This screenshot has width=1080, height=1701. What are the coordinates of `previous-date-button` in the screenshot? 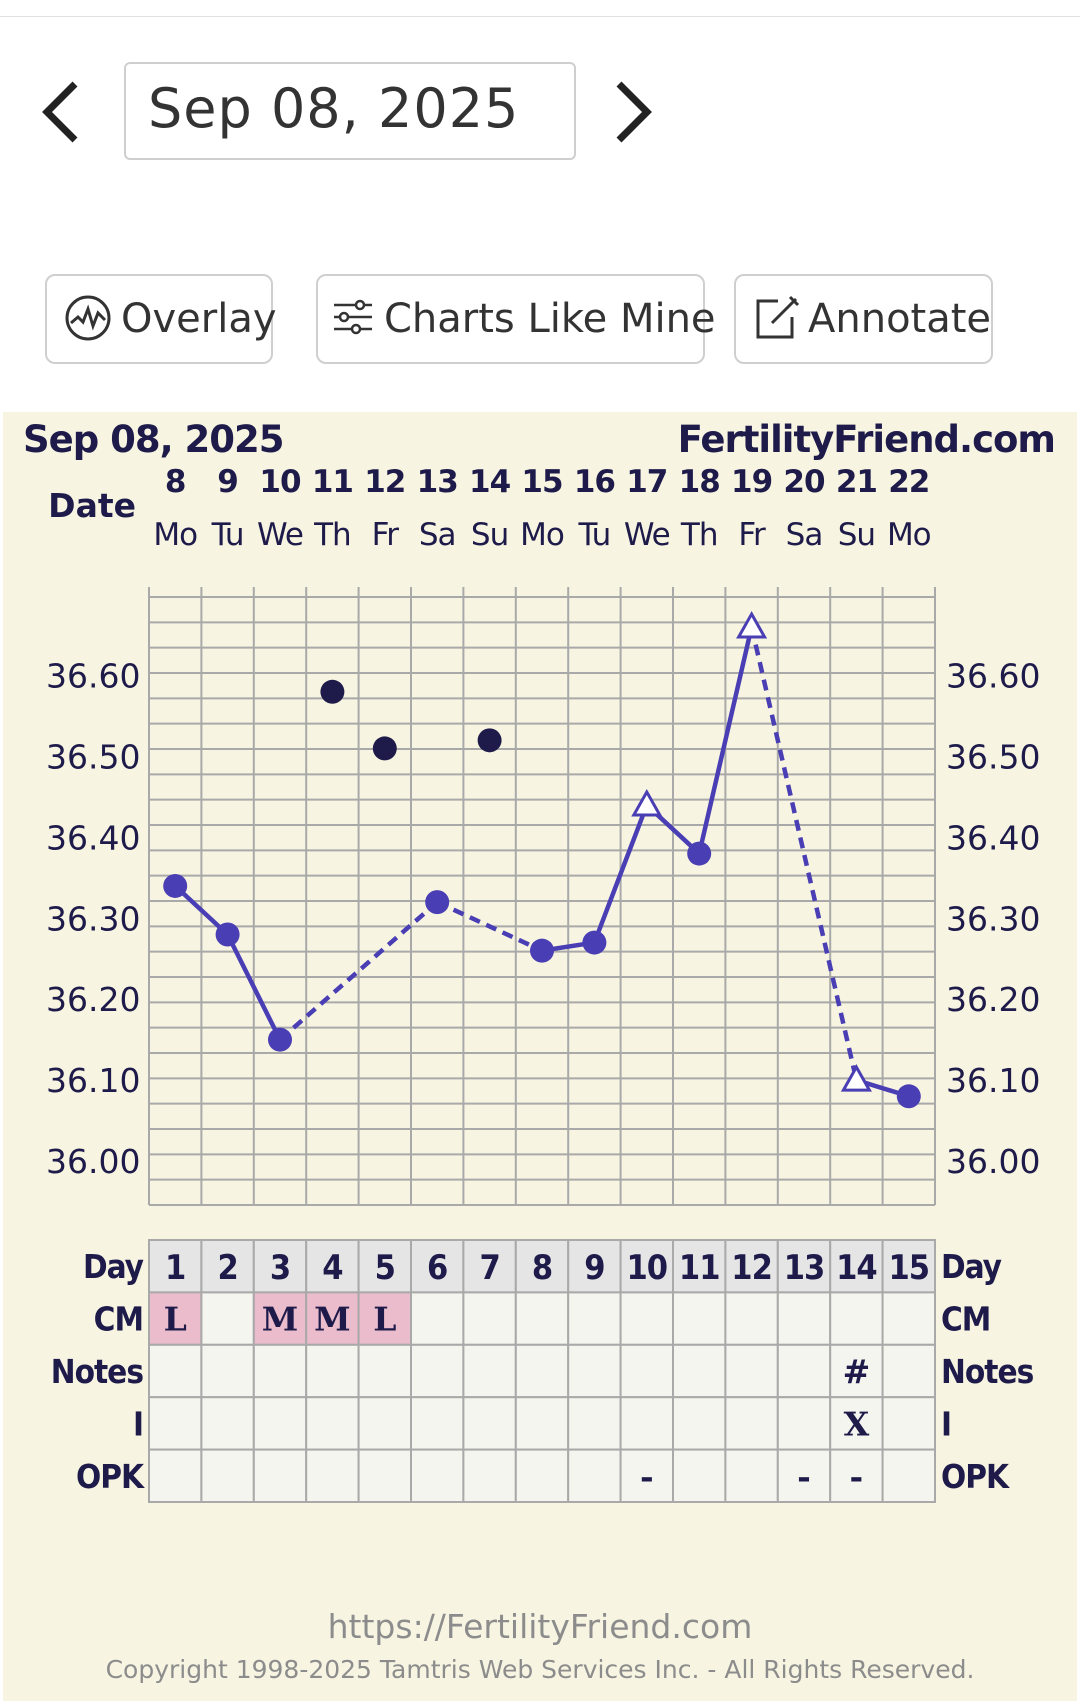 It's located at (70, 115).